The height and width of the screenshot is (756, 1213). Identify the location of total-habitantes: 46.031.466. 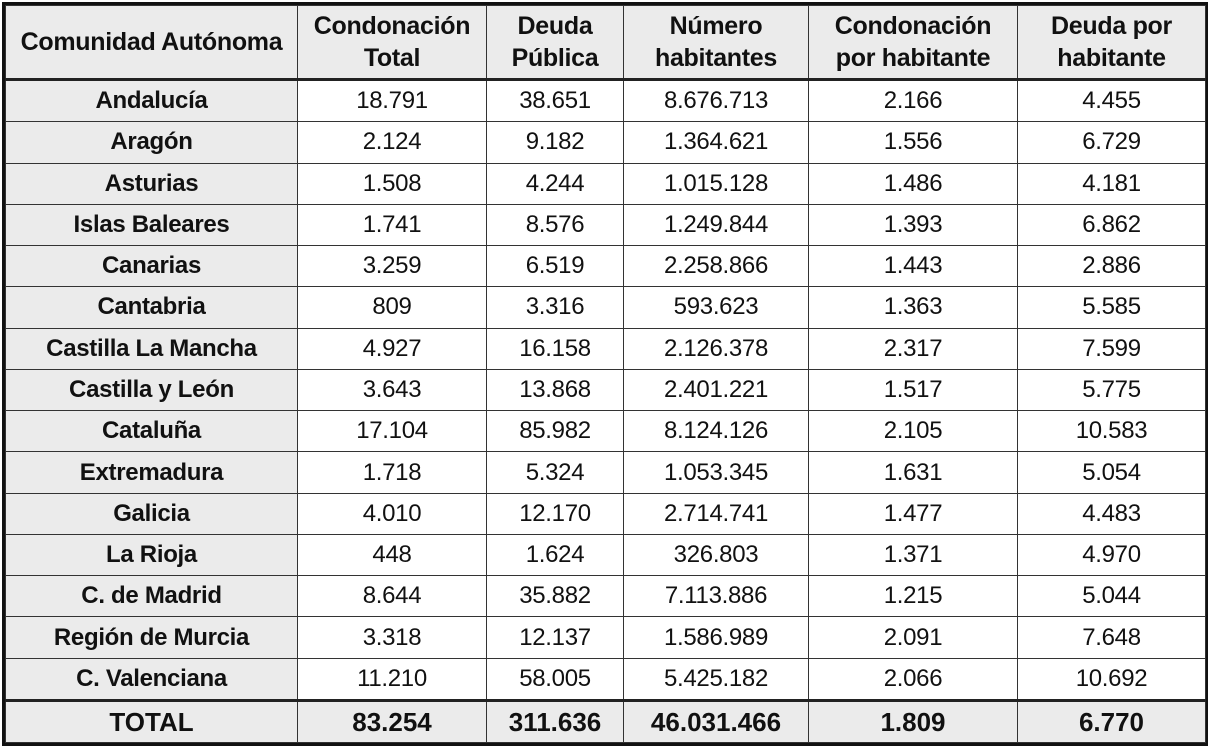
(716, 721).